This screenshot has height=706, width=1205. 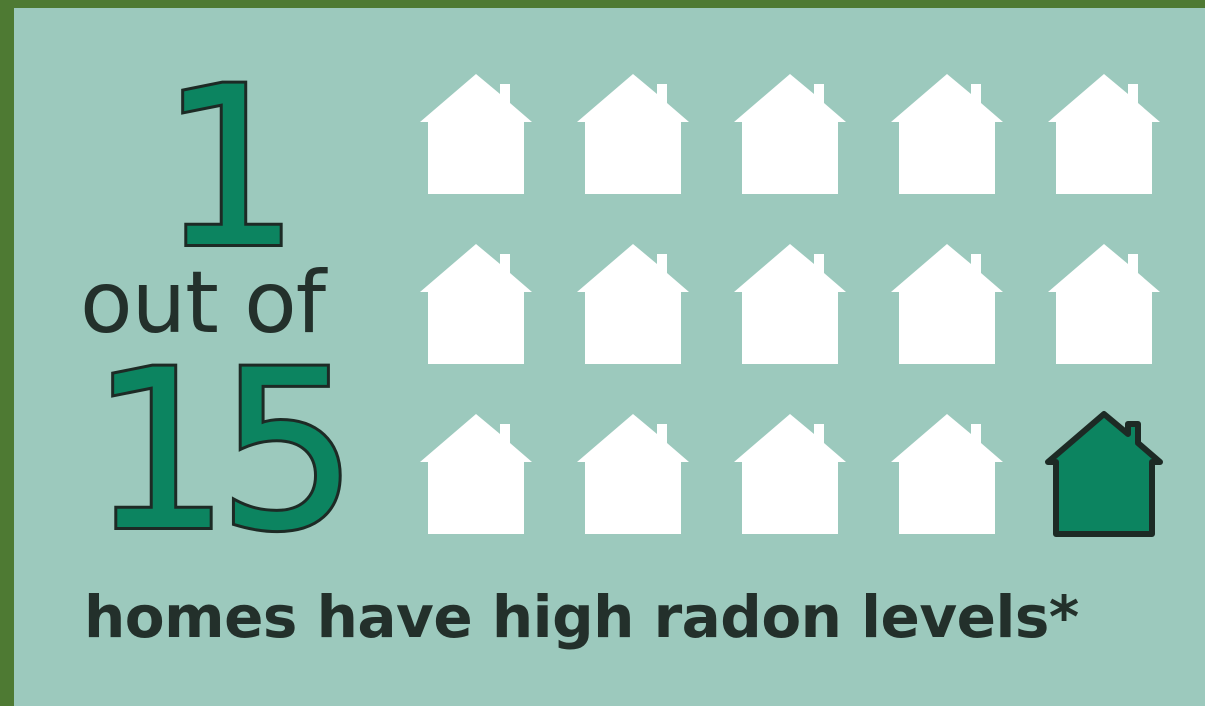 I want to click on house-icon-highlighted, so click(x=1104, y=475).